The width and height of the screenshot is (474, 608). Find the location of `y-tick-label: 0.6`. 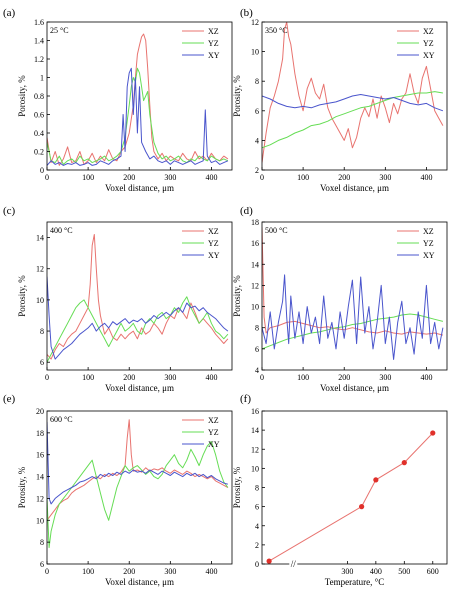

y-tick-label: 0.6 is located at coordinates (39, 115).